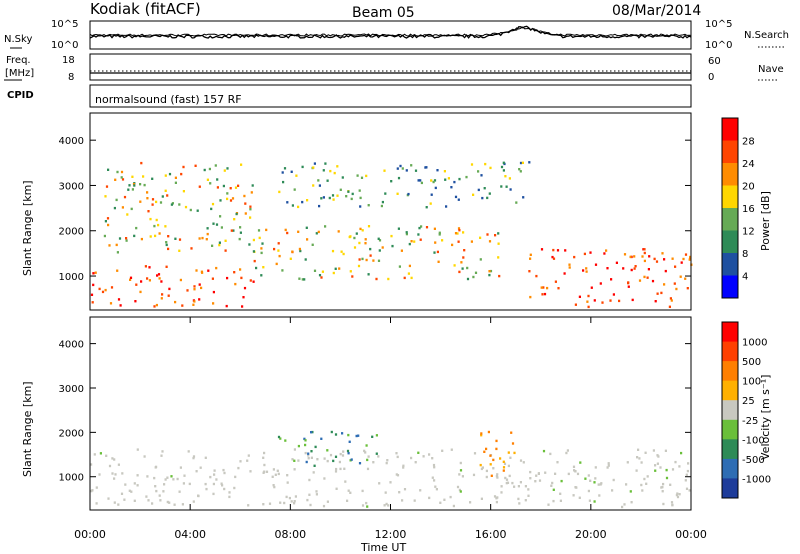  Describe the element at coordinates (748, 209) in the screenshot. I see `colorbar-tick-label: 16` at that location.